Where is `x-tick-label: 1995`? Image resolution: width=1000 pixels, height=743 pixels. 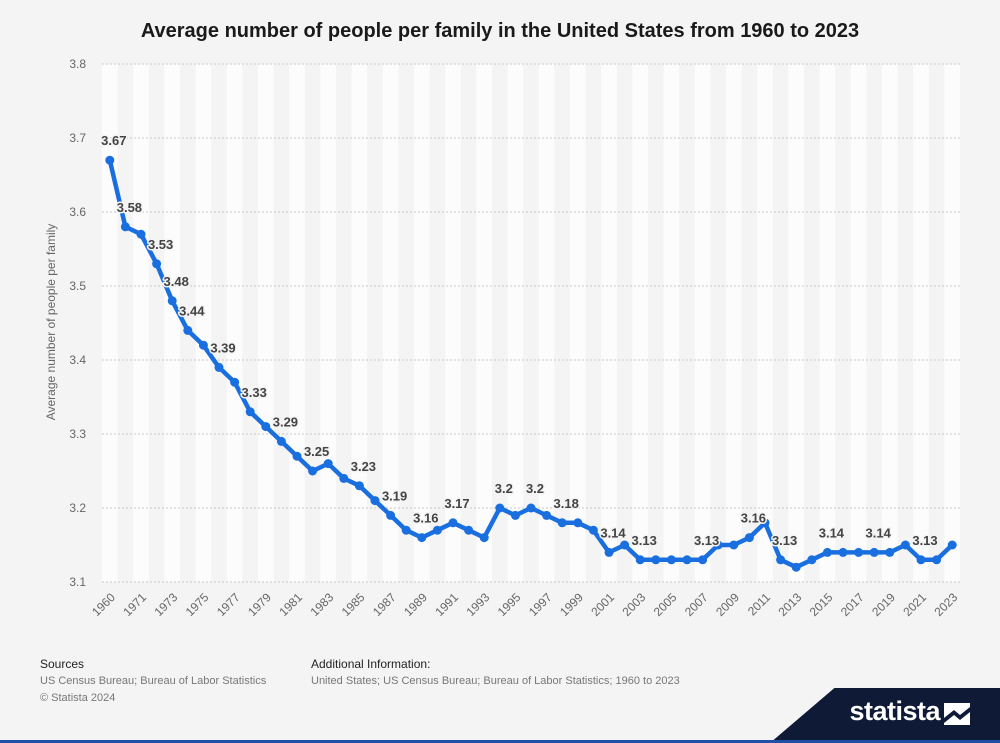 x-tick-label: 1995 is located at coordinates (509, 604).